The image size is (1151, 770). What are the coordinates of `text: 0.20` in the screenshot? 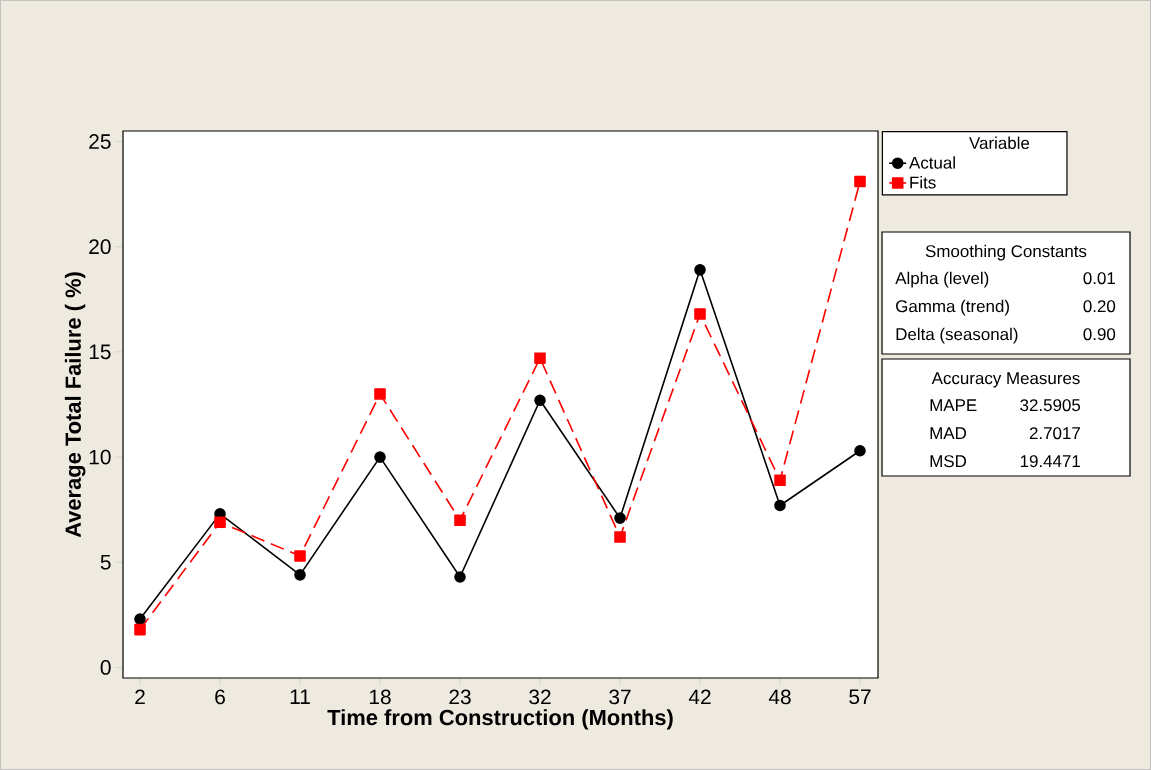 It's located at (1099, 306).